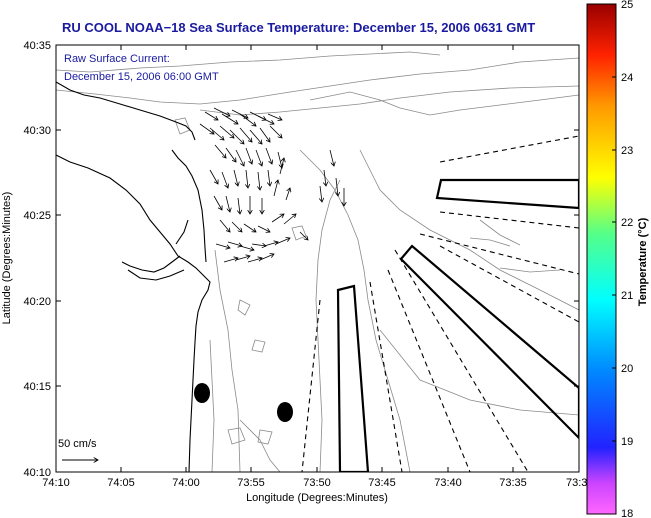 Image resolution: width=651 pixels, height=518 pixels. Describe the element at coordinates (627, 442) in the screenshot. I see `colorbar-tick-label: 19` at that location.